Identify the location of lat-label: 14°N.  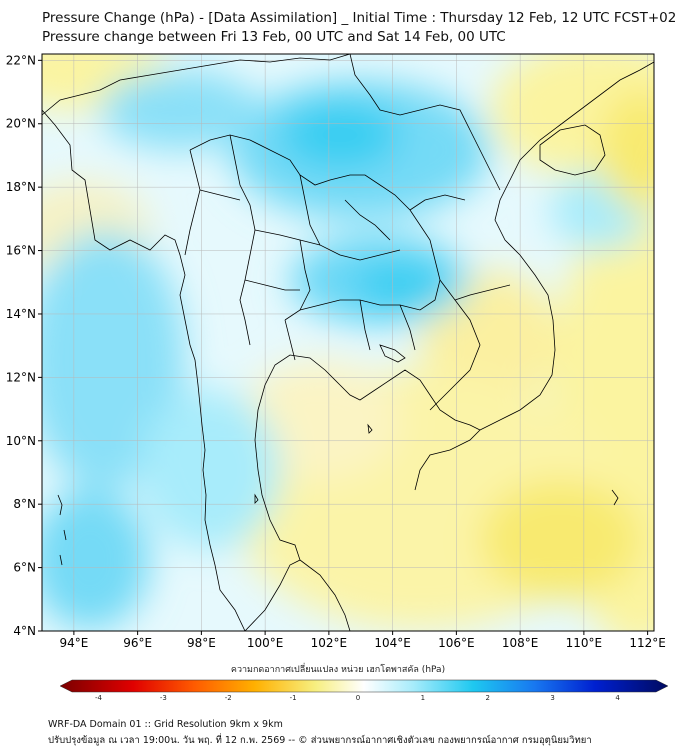
(21, 314).